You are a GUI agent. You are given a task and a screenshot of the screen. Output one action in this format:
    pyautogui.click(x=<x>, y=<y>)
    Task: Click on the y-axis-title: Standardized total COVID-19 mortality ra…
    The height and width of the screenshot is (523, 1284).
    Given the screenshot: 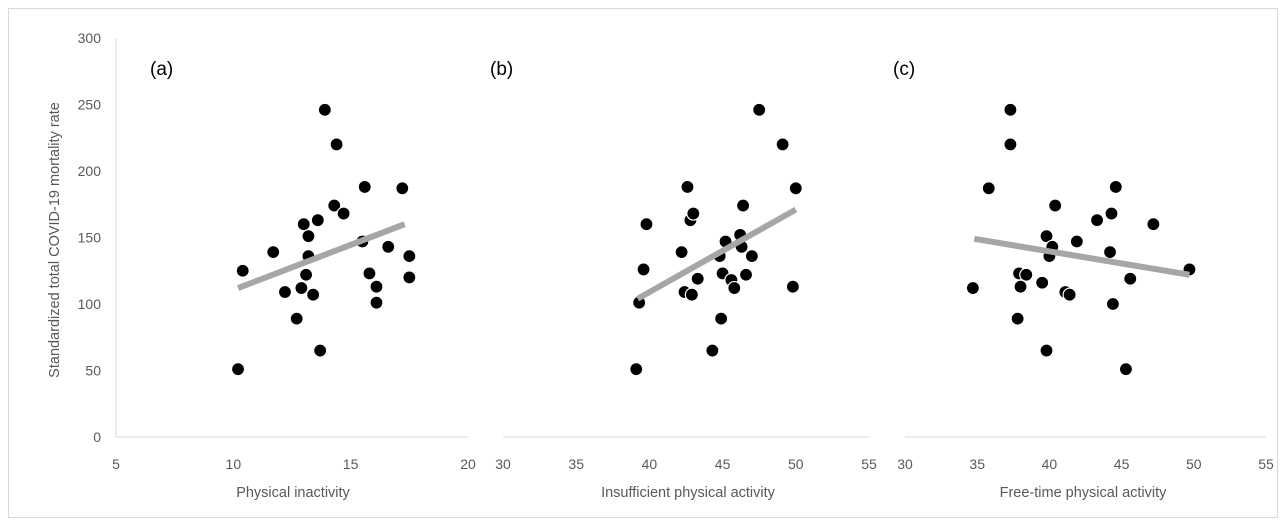 What is the action you would take?
    pyautogui.click(x=55, y=240)
    